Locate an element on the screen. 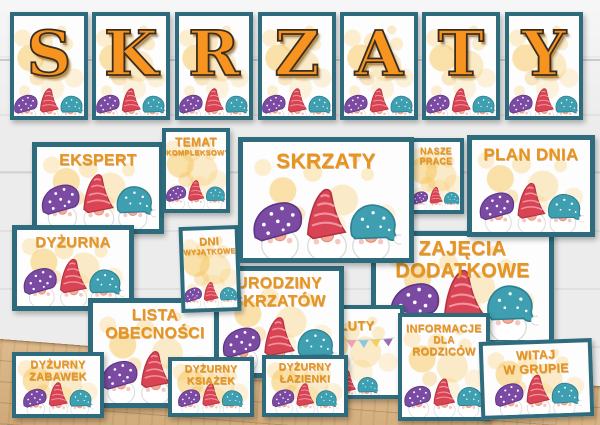 The width and height of the screenshot is (600, 425). card-title: EKSPERT is located at coordinates (98, 160).